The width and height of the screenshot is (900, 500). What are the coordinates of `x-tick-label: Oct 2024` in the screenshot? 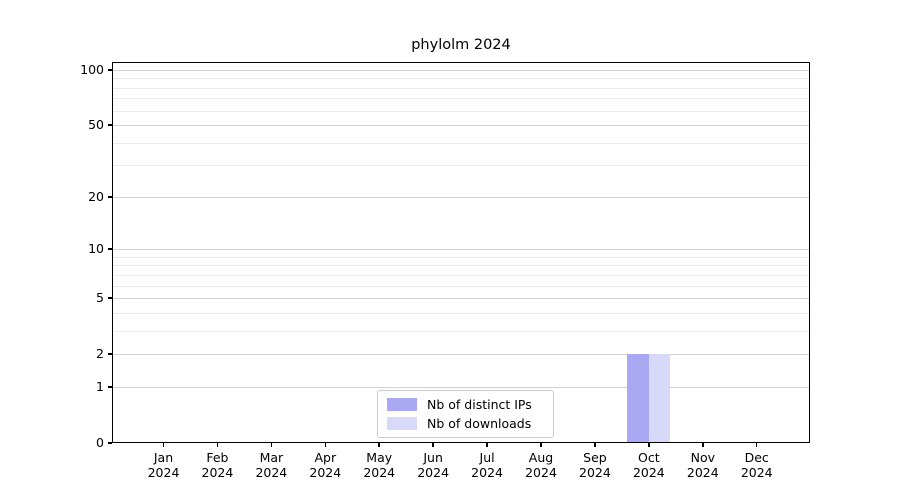 It's located at (648, 465).